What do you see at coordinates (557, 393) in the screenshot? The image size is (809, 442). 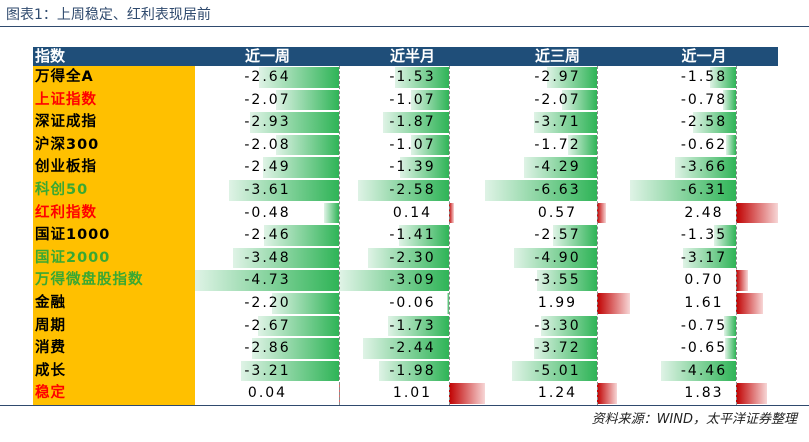 I see `table-cell: 1.24` at bounding box center [557, 393].